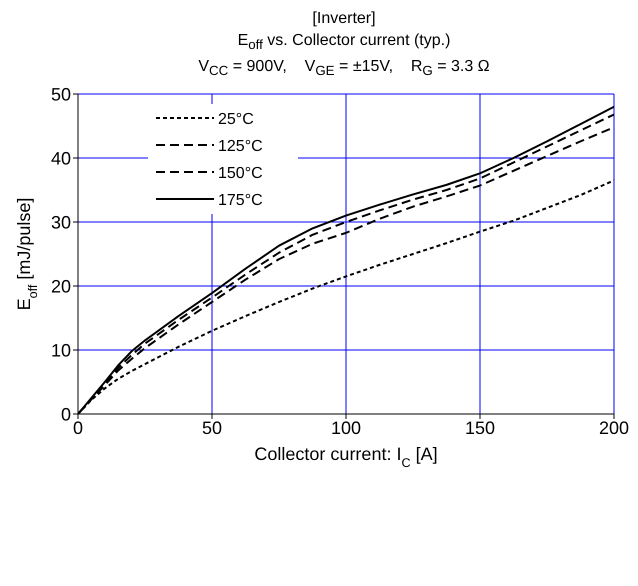 Image resolution: width=638 pixels, height=586 pixels. What do you see at coordinates (240, 173) in the screenshot?
I see `legend-label: 150°C` at bounding box center [240, 173].